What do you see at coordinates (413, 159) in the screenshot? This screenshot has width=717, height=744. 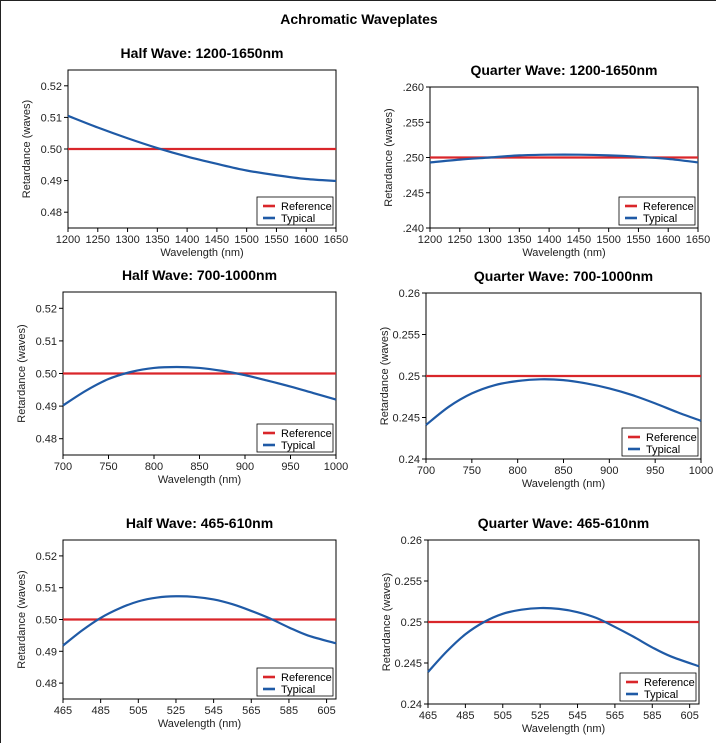 I see `y-tick-label: .250` at bounding box center [413, 159].